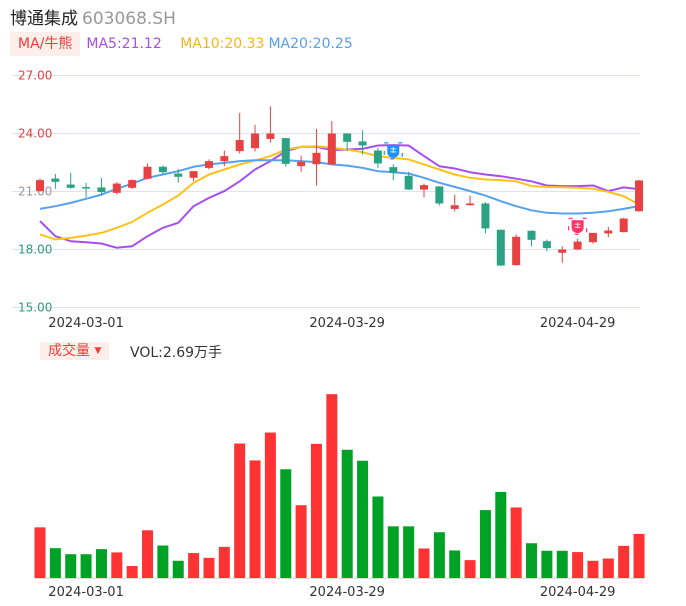 Image resolution: width=686 pixels, height=606 pixels. I want to click on ma10-legend: MA10:20.33, so click(222, 44).